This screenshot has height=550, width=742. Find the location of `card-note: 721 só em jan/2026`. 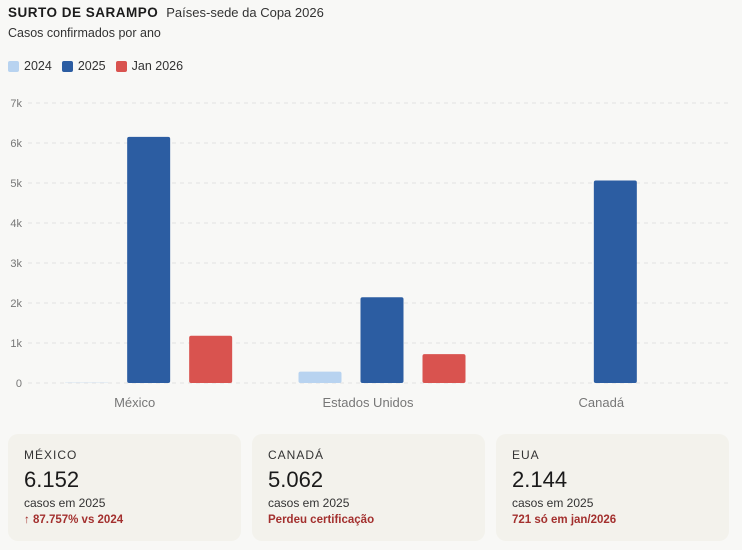

card-note: 721 só em jan/2026 is located at coordinates (564, 520).